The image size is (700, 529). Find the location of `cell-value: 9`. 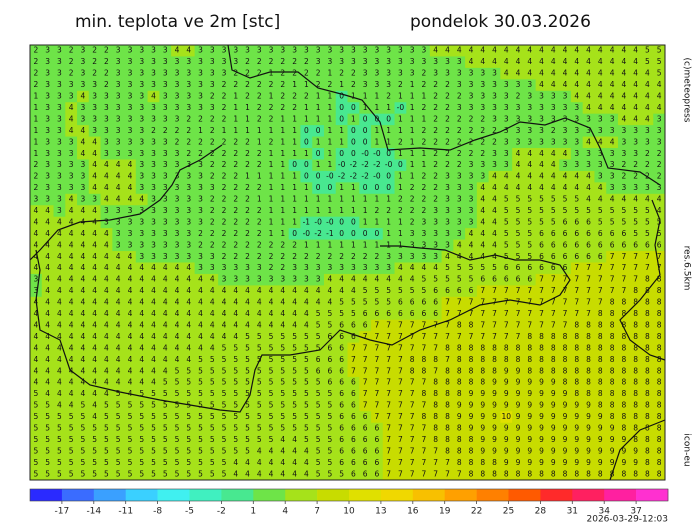

cell-value: 9 is located at coordinates (588, 439).